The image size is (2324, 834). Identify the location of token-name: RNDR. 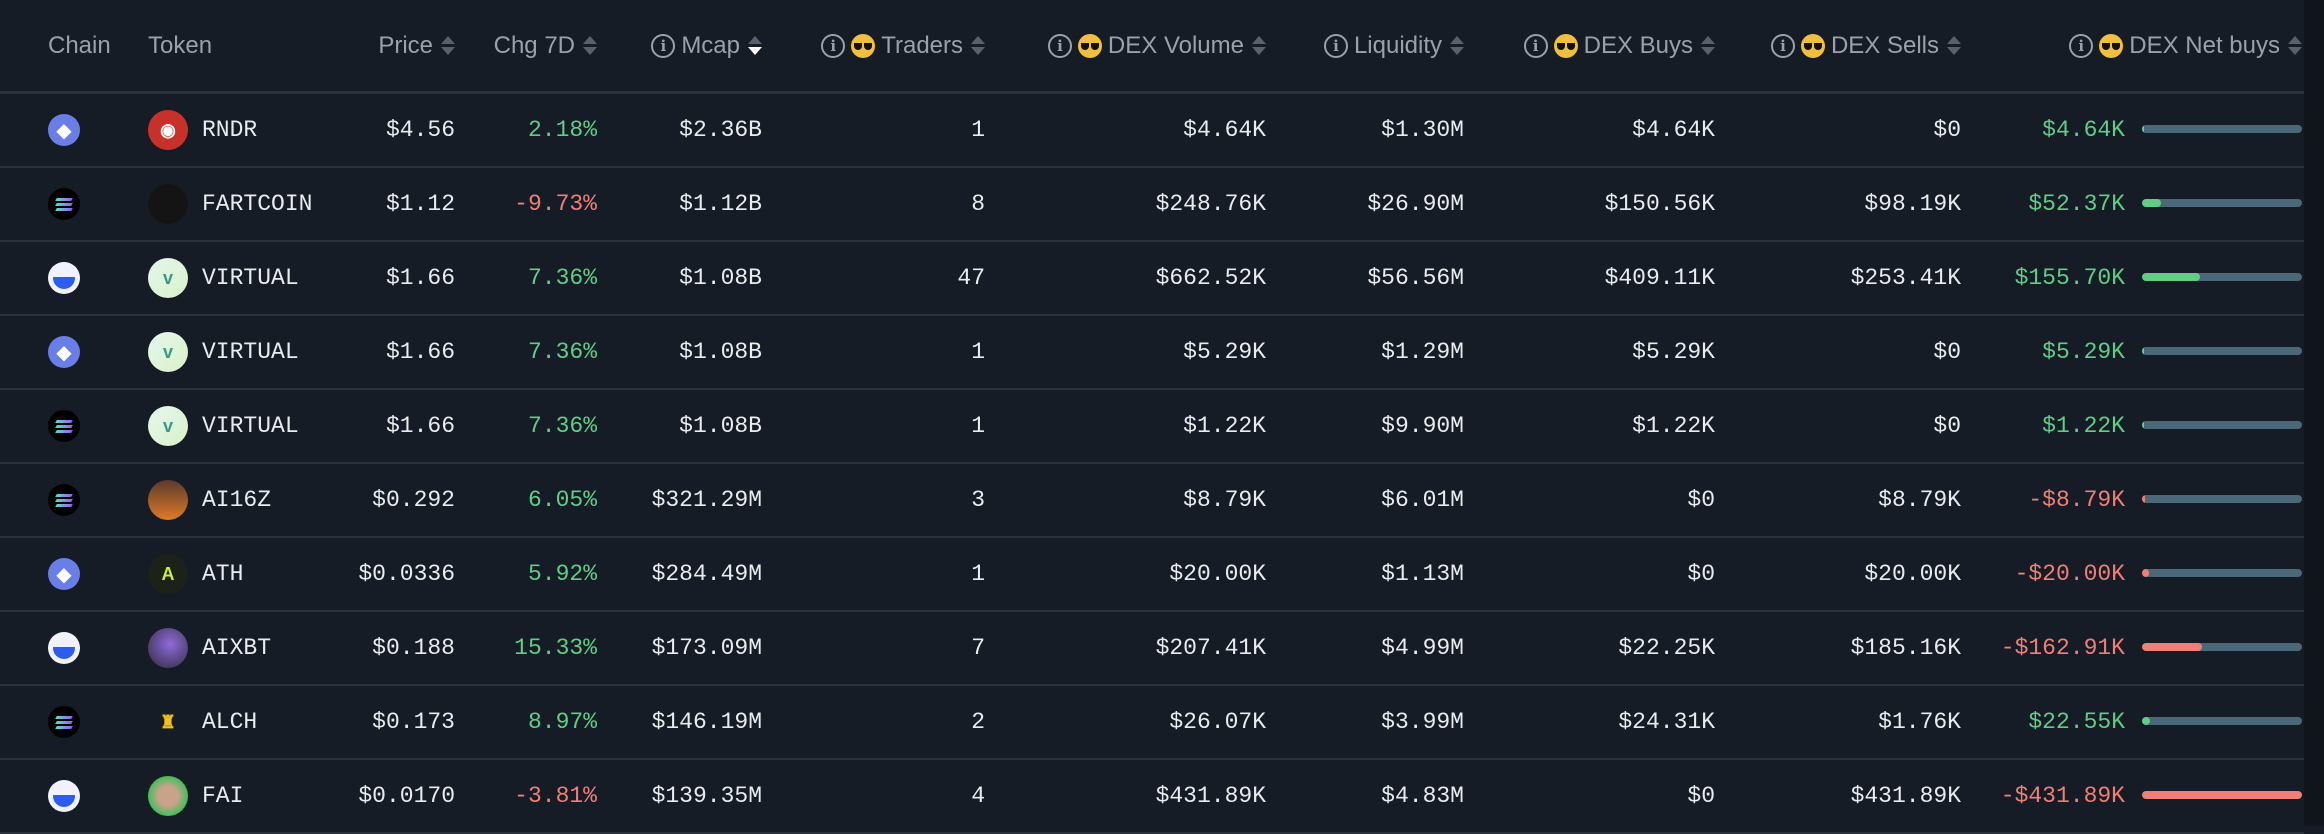
(230, 130).